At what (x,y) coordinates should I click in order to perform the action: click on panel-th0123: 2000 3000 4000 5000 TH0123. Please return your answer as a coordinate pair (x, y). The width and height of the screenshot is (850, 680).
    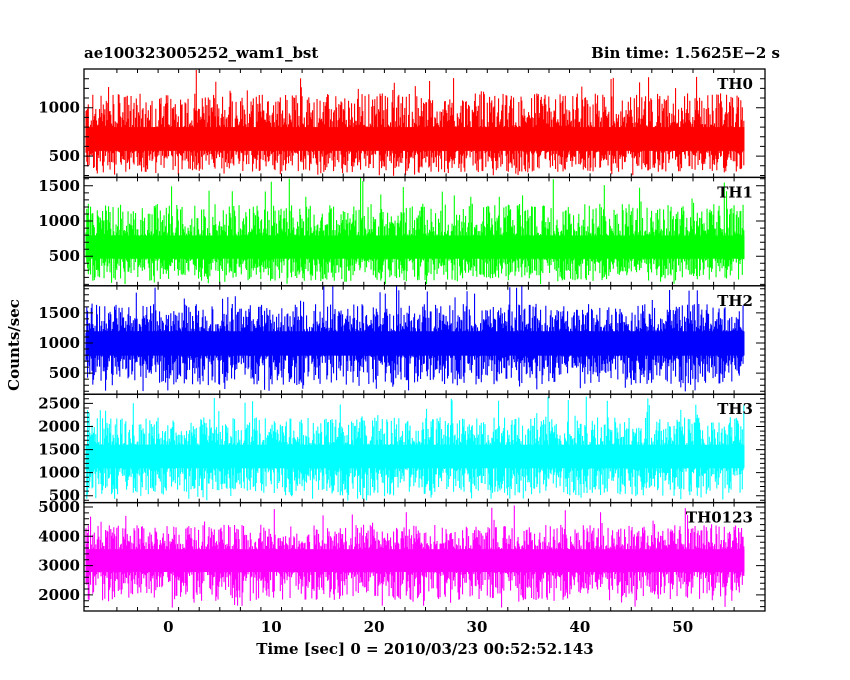
    Looking at the image, I should click on (402, 555).